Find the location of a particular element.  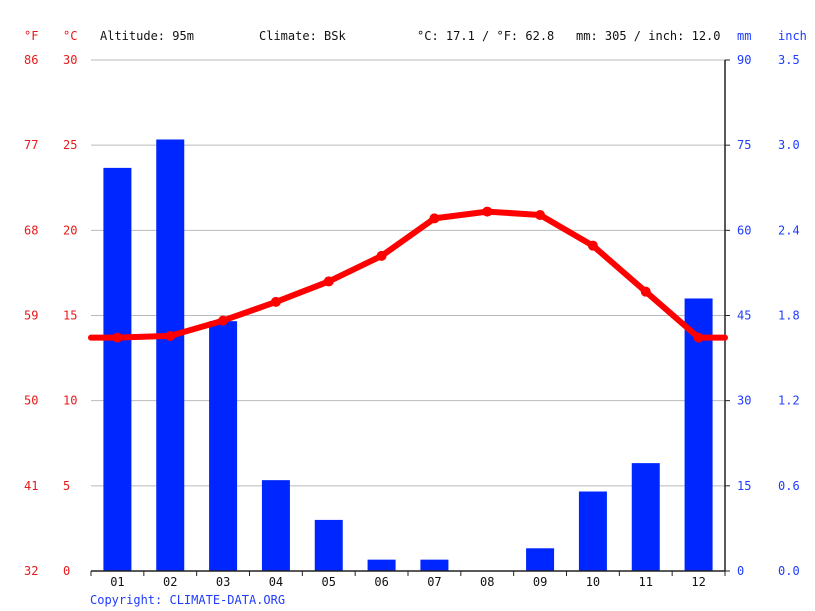

fahrenheit-tick-label: 86 is located at coordinates (31, 60).